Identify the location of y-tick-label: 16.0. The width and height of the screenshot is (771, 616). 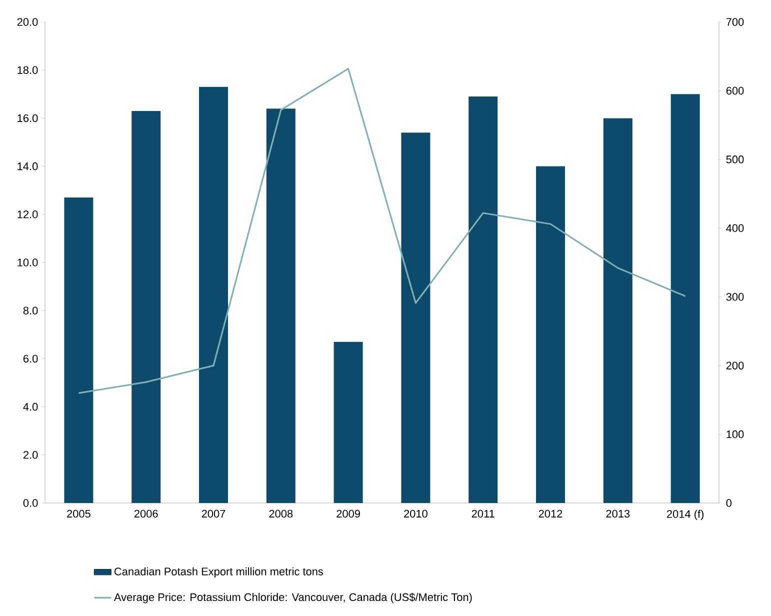
(28, 118).